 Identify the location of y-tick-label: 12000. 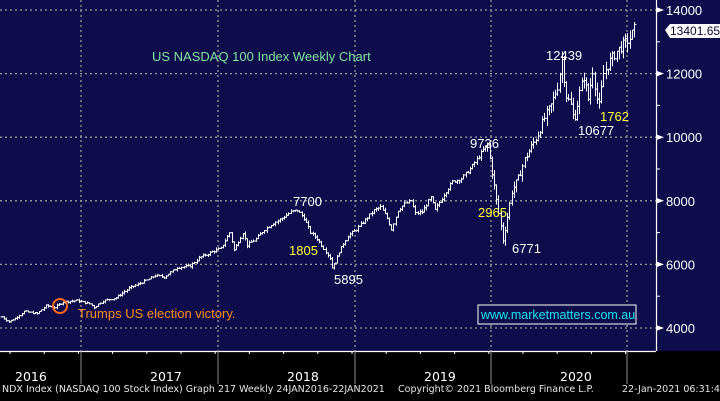
(684, 74).